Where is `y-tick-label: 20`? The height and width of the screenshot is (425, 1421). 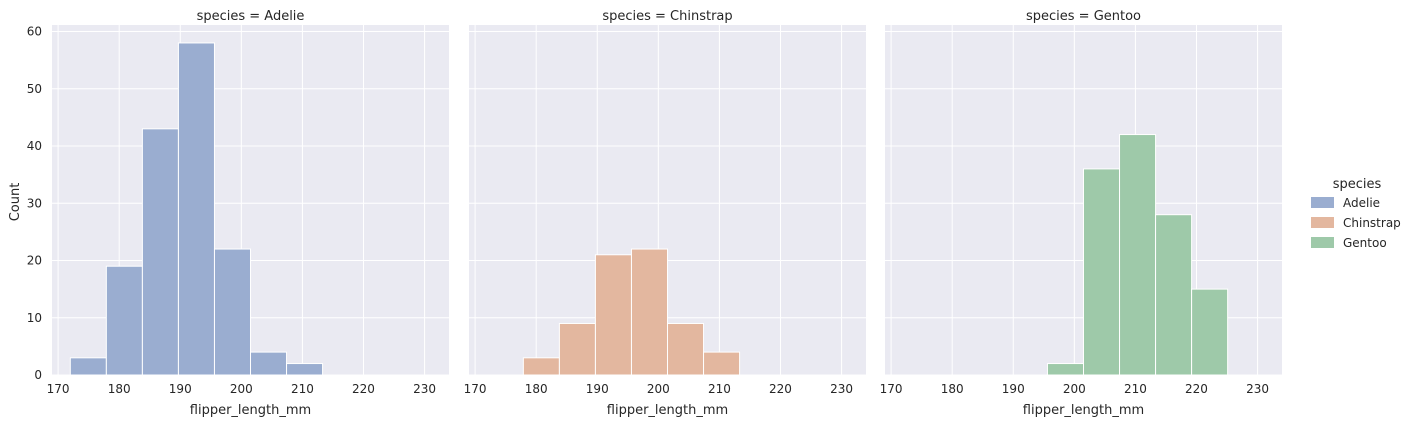 y-tick-label: 20 is located at coordinates (34, 261).